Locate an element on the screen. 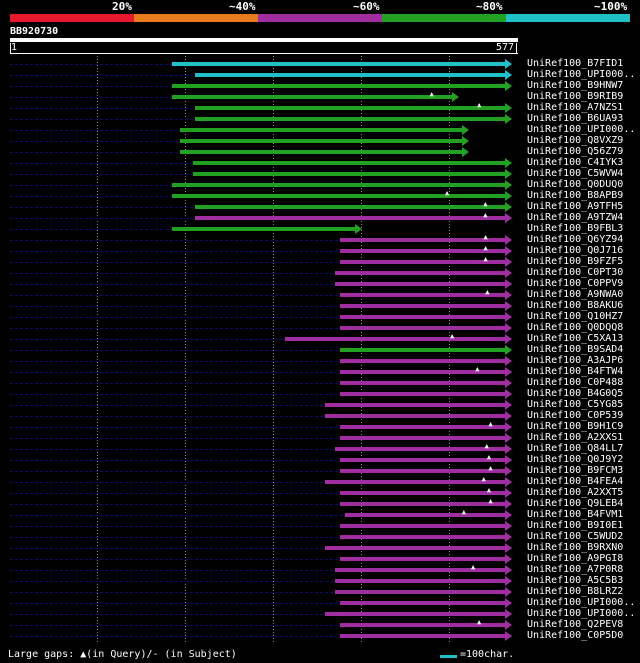 The image size is (640, 663). hit-row: UniRef100_C5YG85 is located at coordinates (320, 405).